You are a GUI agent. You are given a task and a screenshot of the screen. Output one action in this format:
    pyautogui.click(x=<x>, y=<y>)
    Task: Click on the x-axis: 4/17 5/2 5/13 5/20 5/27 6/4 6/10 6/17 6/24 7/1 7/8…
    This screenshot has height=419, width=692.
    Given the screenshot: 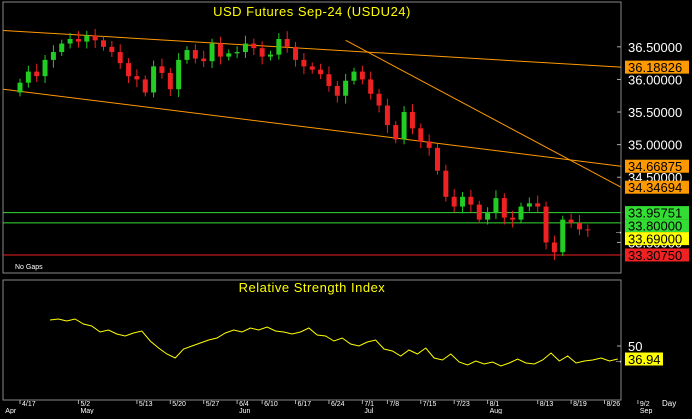 What is the action you would take?
    pyautogui.click(x=328, y=407)
    